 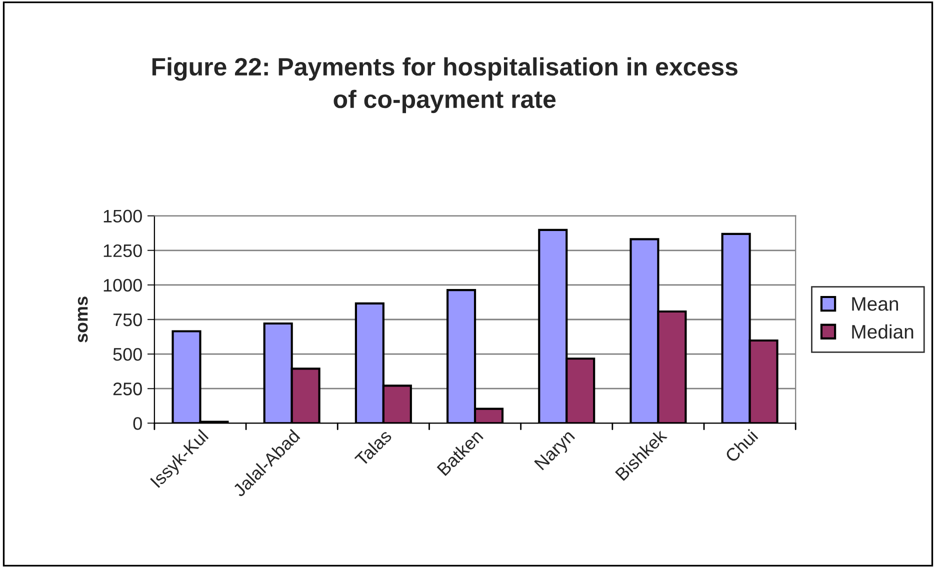 I want to click on y-tick-label: 0, so click(x=137, y=423).